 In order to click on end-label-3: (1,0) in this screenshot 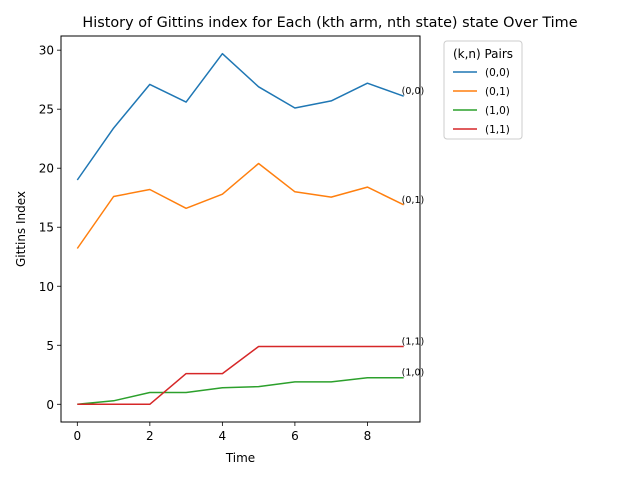, I will do `click(413, 373)`.